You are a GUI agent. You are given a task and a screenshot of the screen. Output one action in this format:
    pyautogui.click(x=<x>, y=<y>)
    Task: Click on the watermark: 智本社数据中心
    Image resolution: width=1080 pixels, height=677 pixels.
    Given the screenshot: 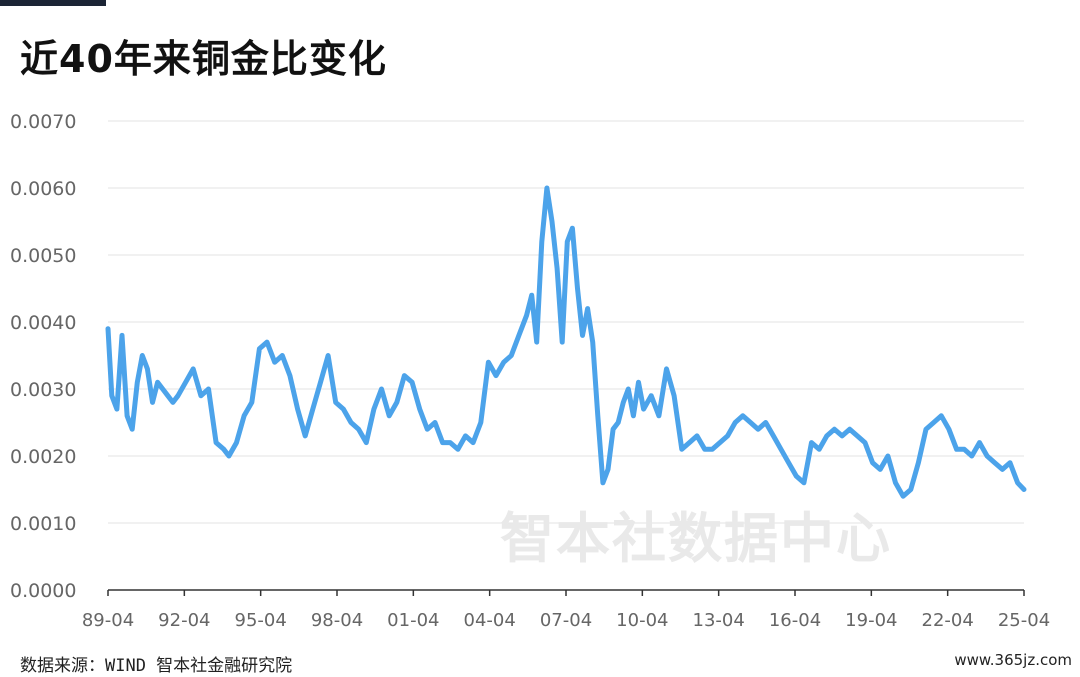 What is the action you would take?
    pyautogui.click(x=696, y=538)
    